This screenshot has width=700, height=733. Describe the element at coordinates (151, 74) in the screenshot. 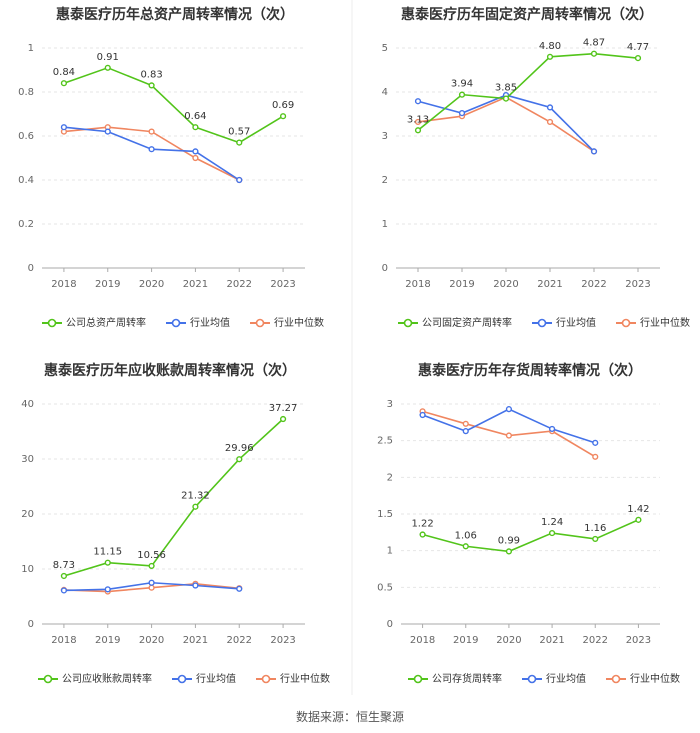

I see `data-label: 0.83` at that location.